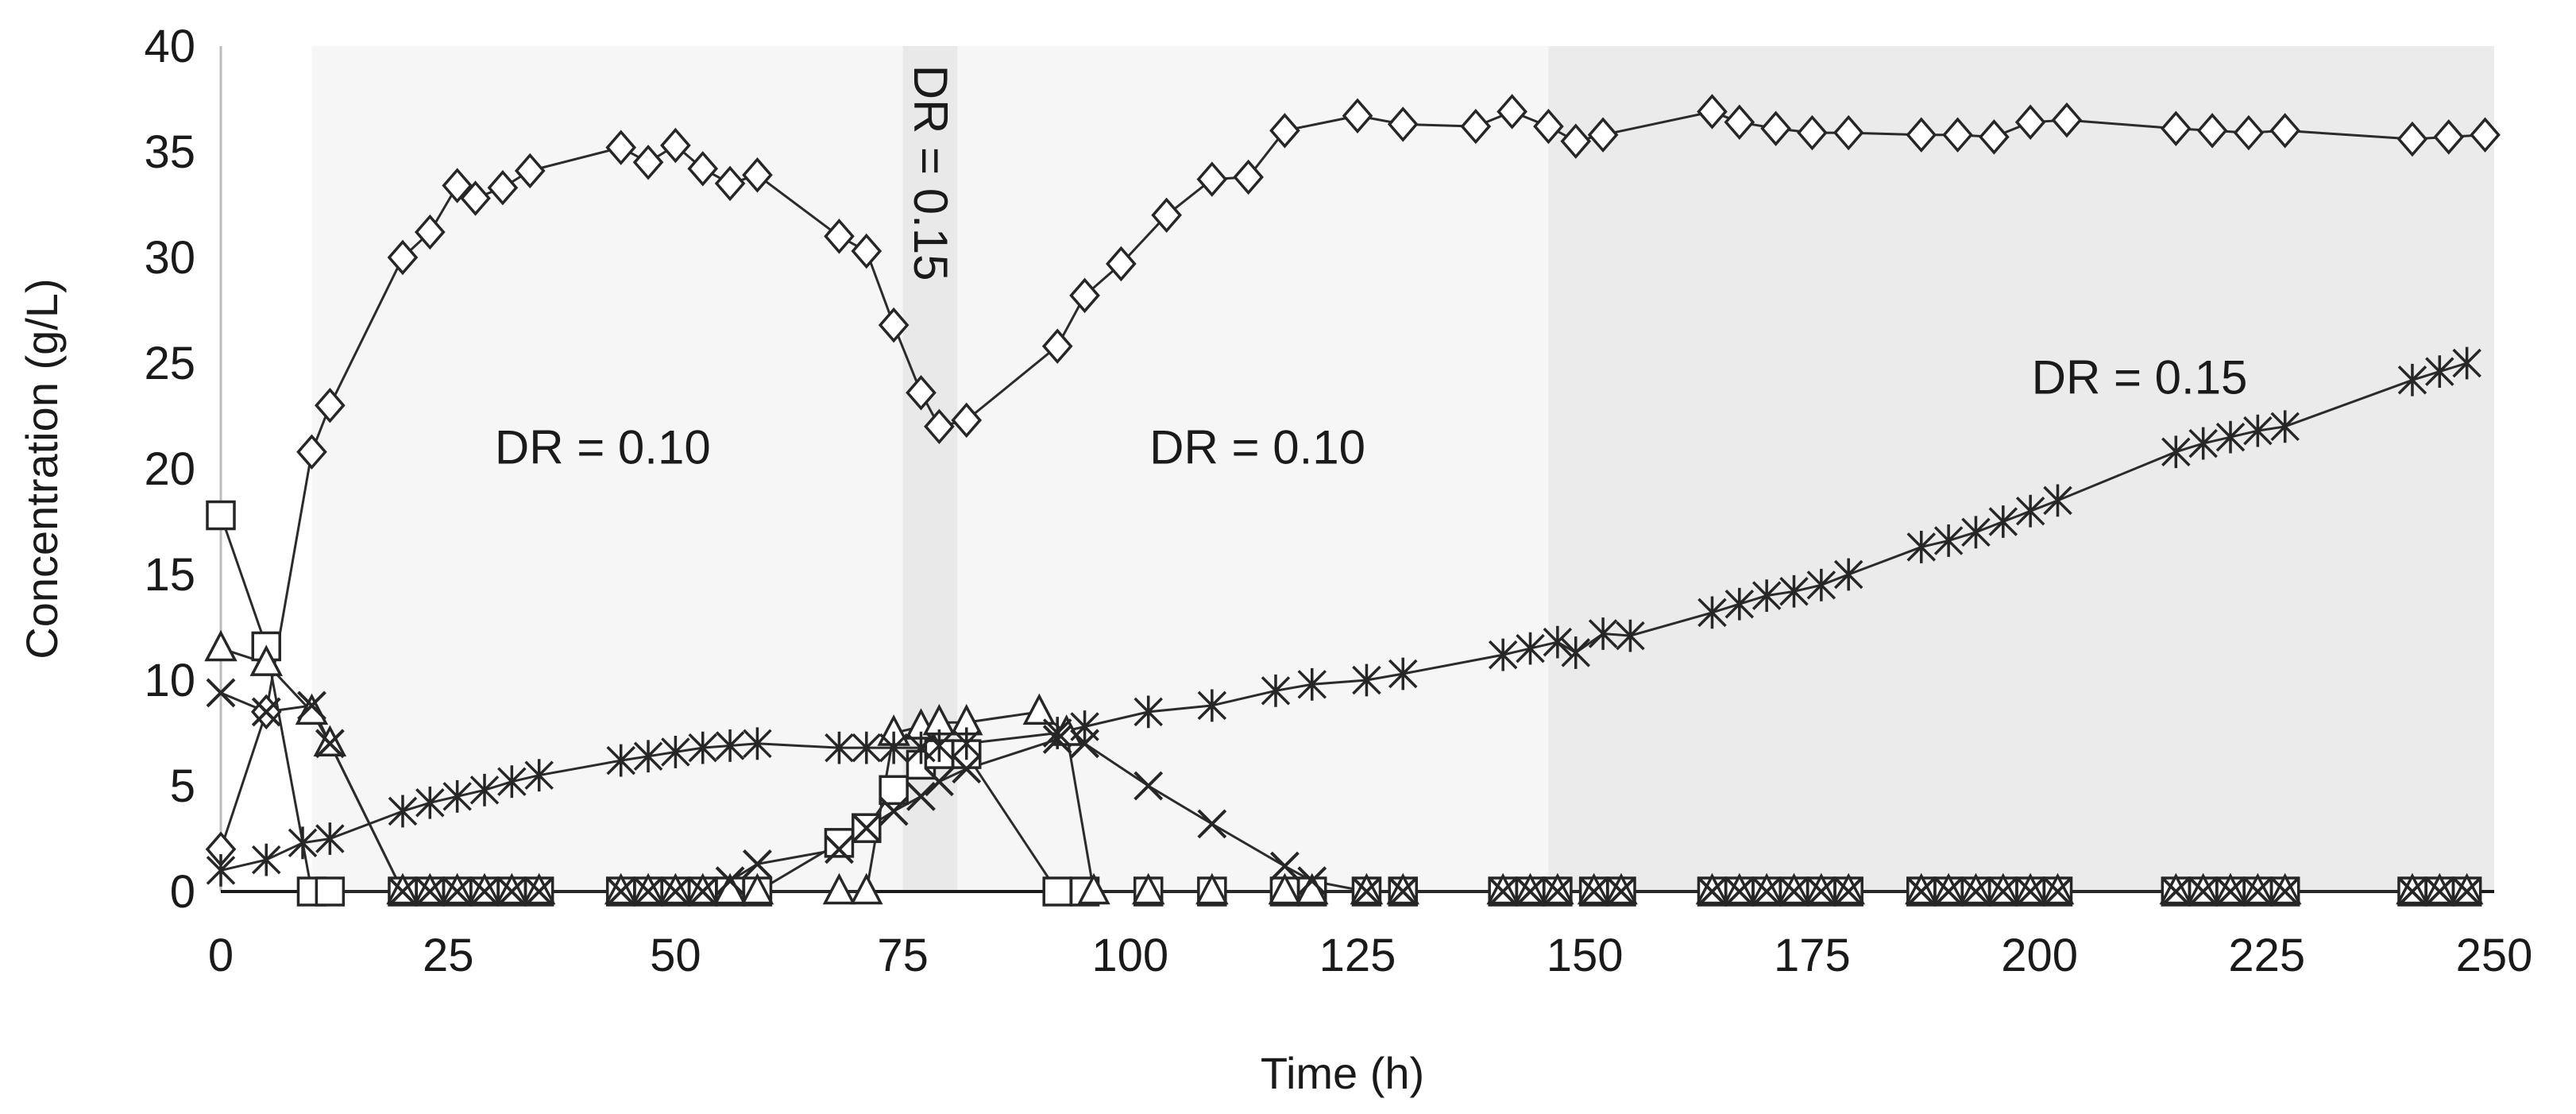 This screenshot has height=1114, width=2576. Describe the element at coordinates (903, 955) in the screenshot. I see `x-tick-label: 75` at that location.